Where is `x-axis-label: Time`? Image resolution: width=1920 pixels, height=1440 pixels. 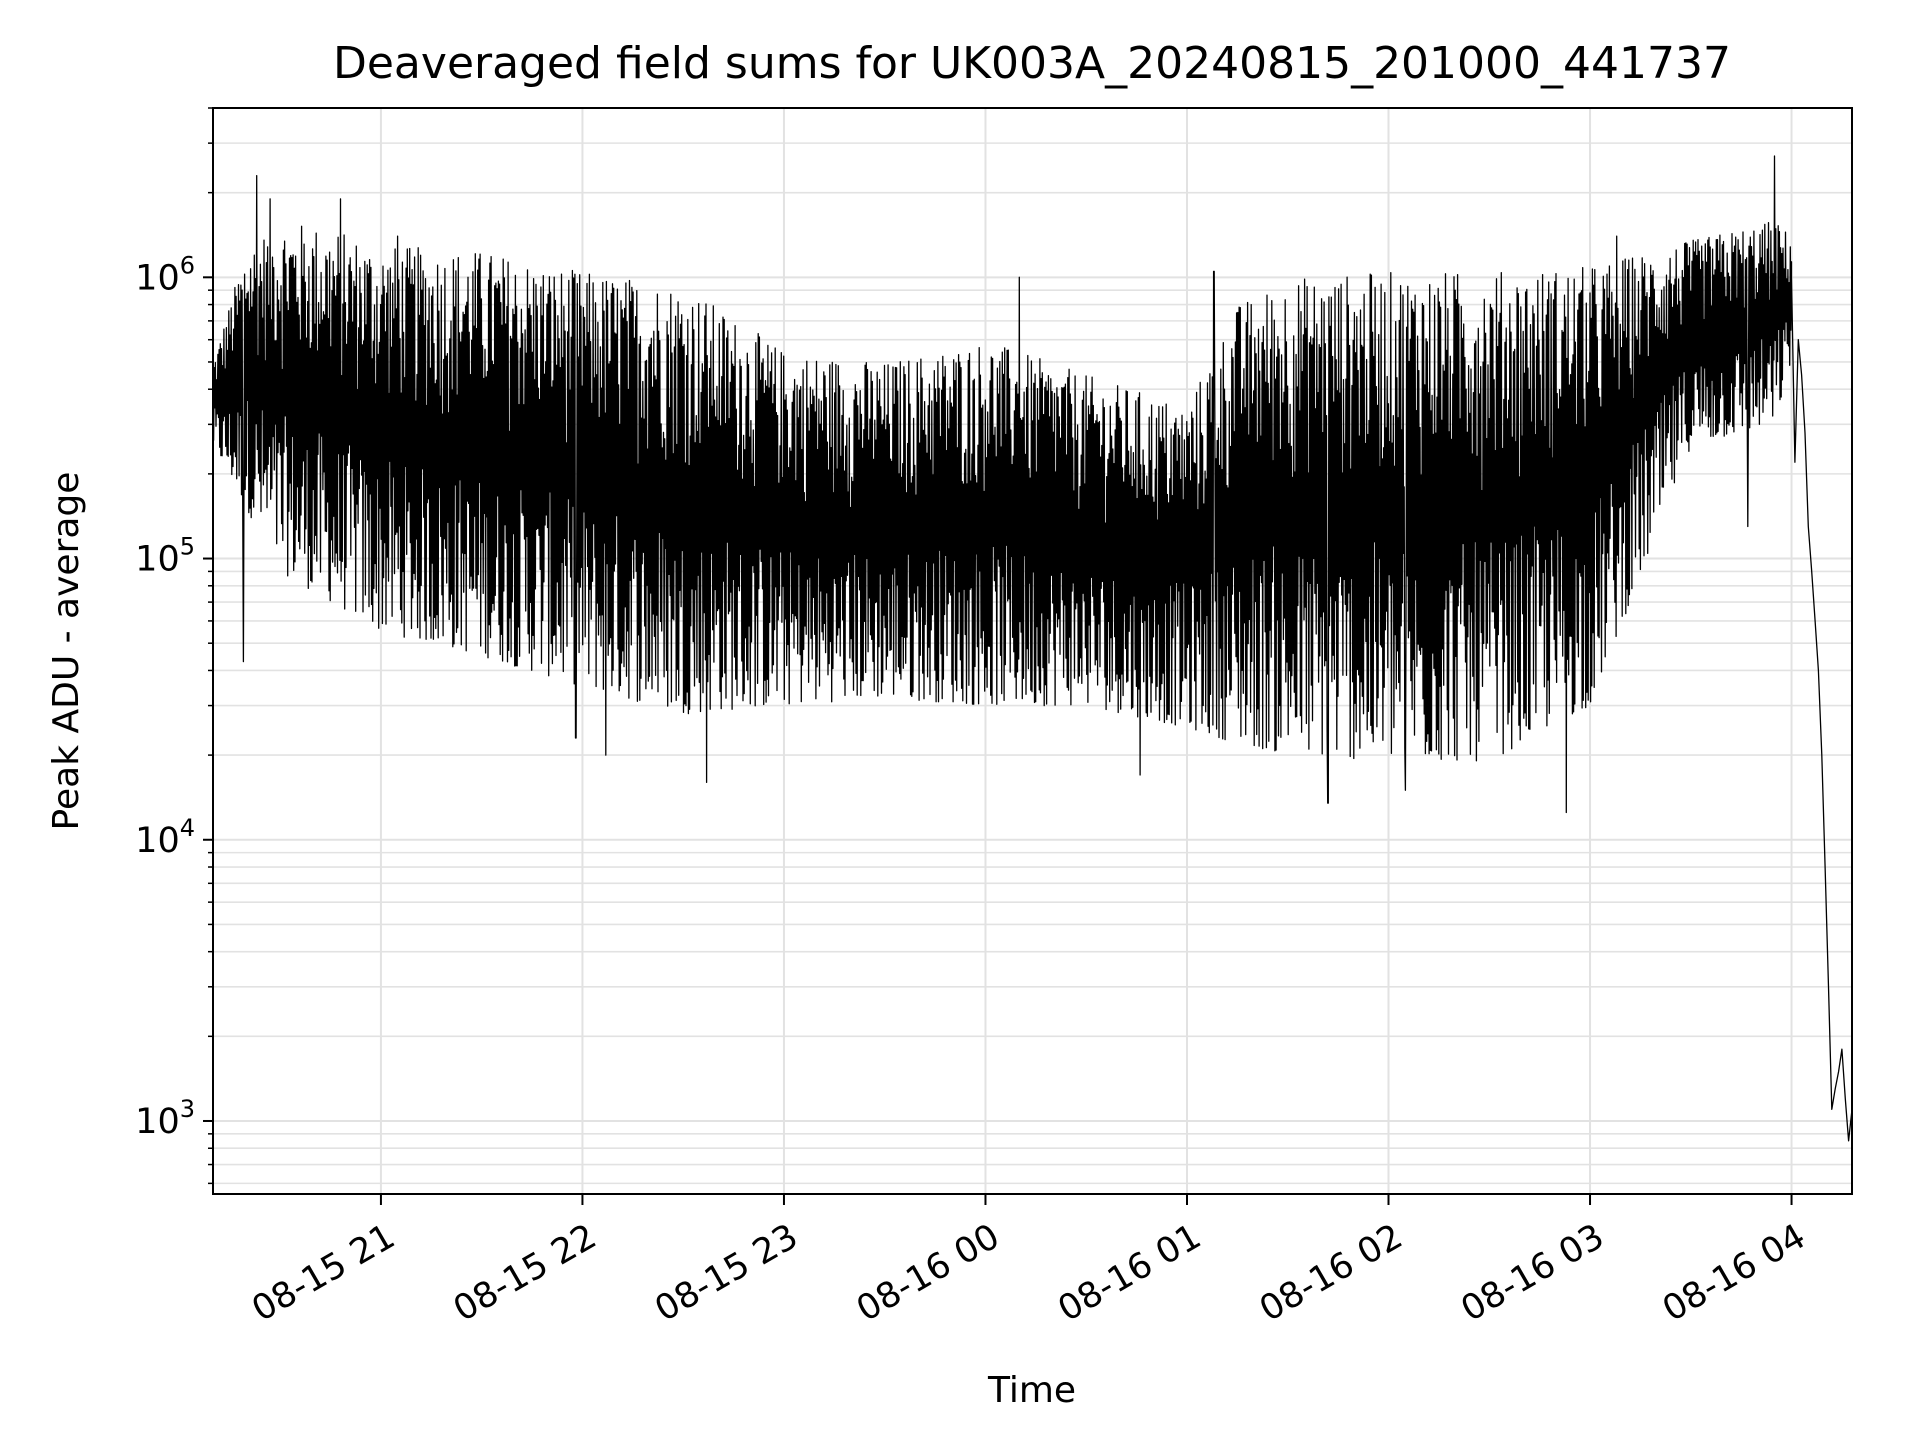
x-axis-label: Time is located at coordinates (1031, 1390).